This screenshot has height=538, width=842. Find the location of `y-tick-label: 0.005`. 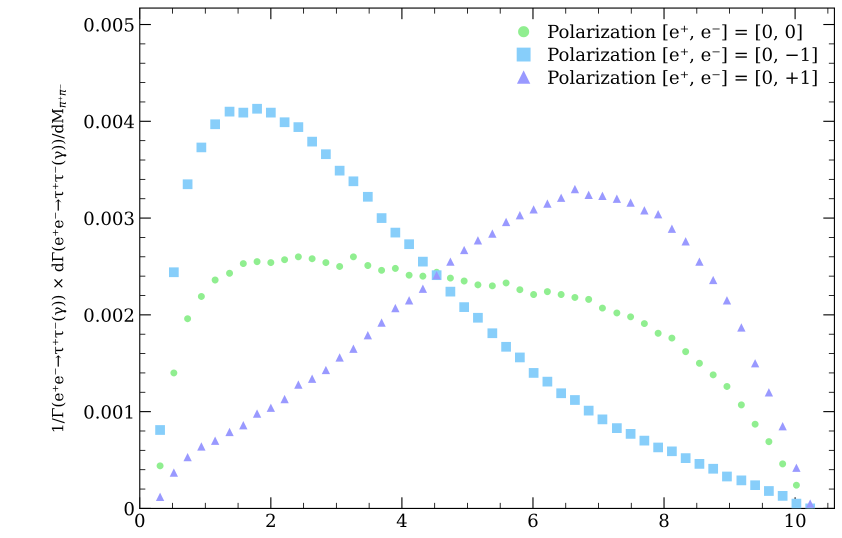

y-tick-label: 0.005 is located at coordinates (109, 25).